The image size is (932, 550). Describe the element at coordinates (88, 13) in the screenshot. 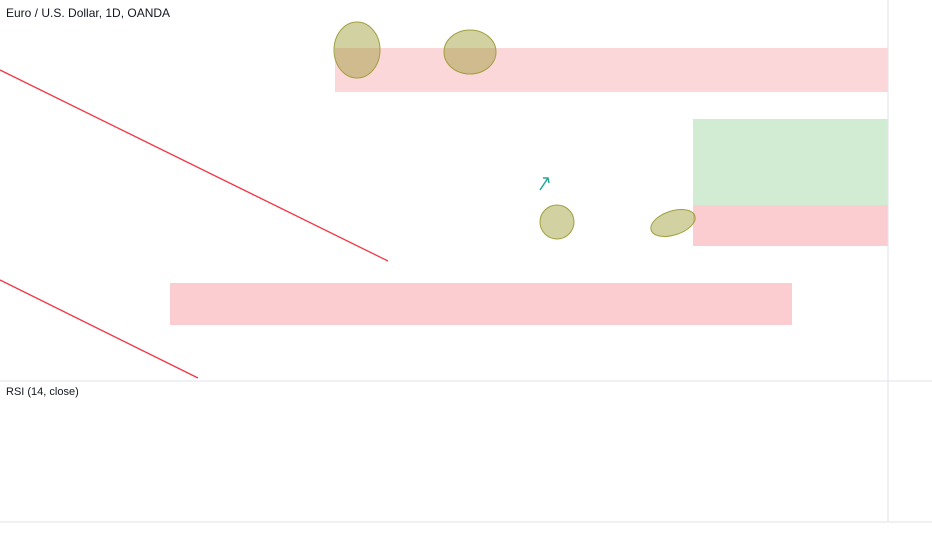

I see `chart-title: Euro / U.S. Dollar, 1D, OANDA` at that location.